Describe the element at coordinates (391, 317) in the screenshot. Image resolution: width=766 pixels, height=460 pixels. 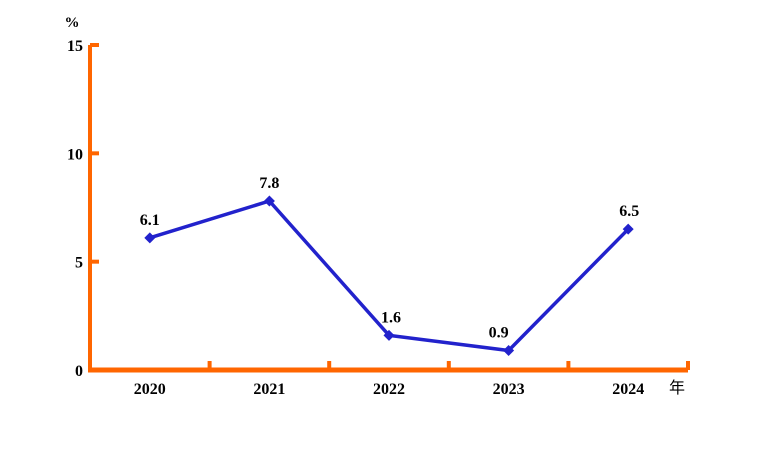
I see `data-point-label: 1.6` at that location.